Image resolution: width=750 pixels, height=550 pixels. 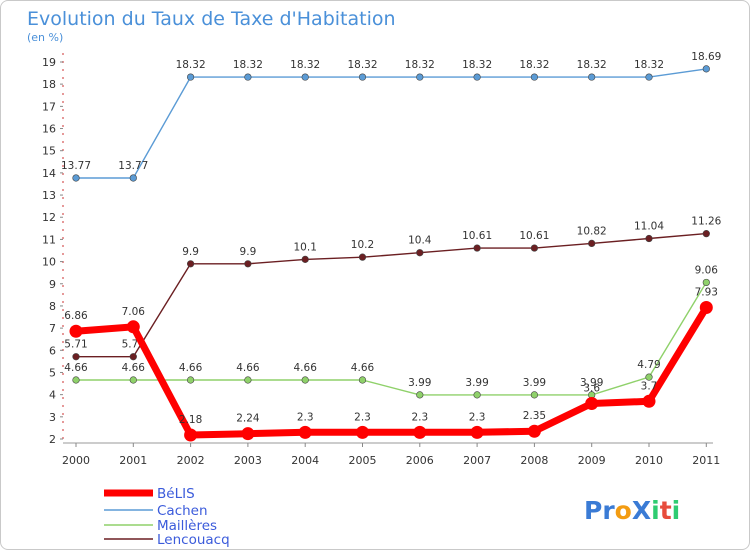 I want to click on logo-letter: o, so click(x=623, y=510).